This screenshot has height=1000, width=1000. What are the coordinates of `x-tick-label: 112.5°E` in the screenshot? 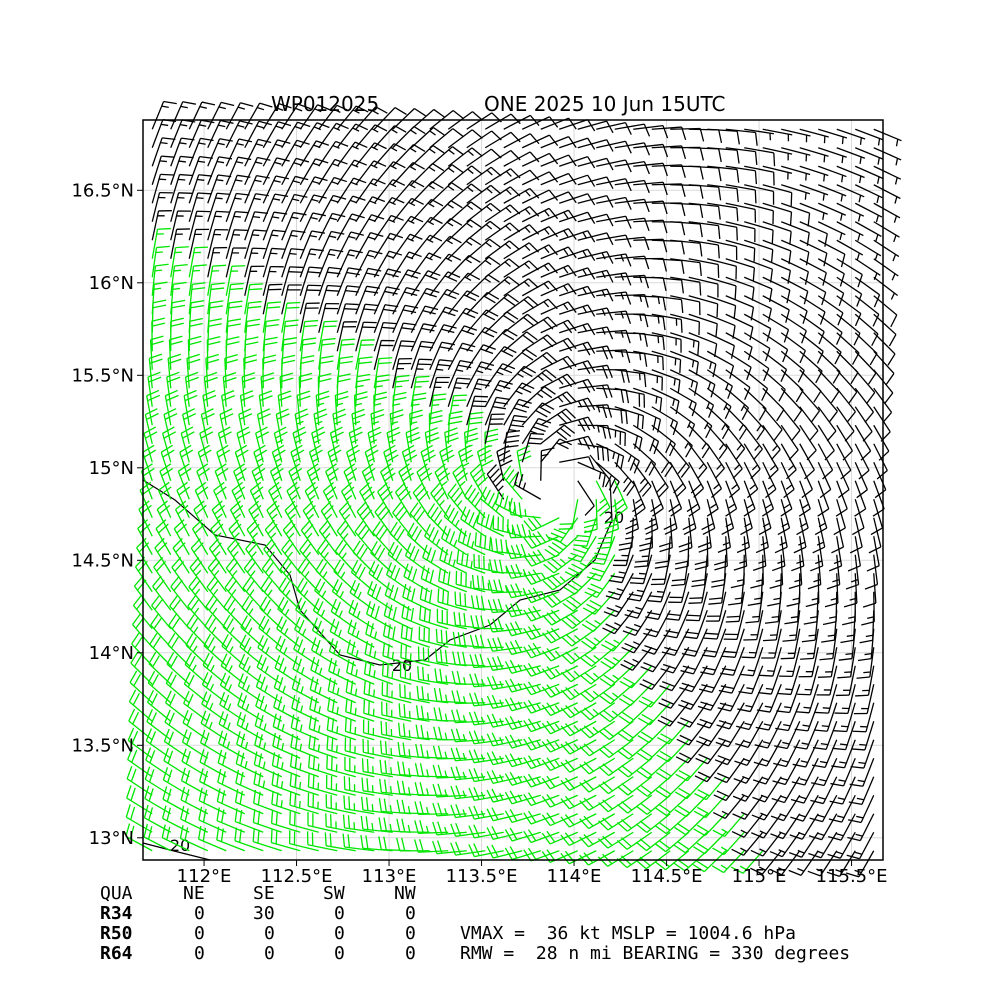 It's located at (297, 876).